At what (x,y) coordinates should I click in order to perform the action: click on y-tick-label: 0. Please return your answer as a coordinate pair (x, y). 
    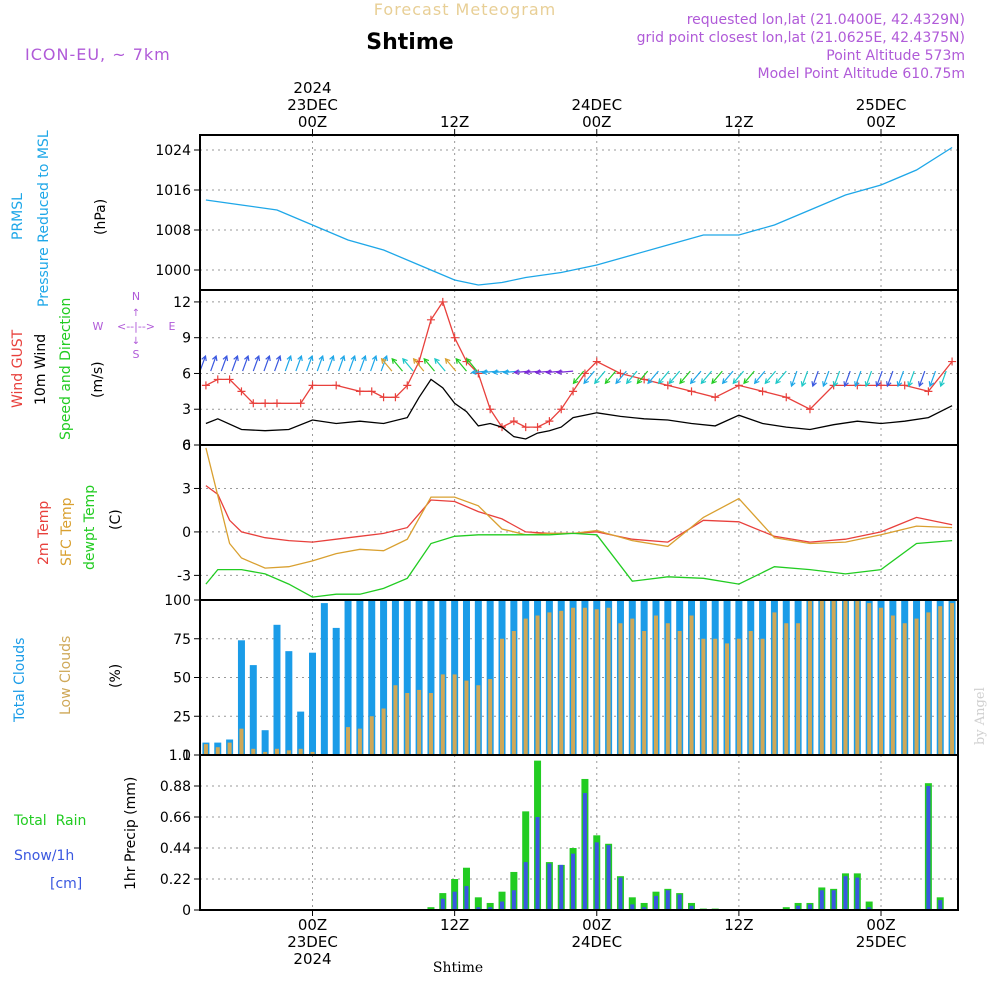
    Looking at the image, I should click on (186, 533).